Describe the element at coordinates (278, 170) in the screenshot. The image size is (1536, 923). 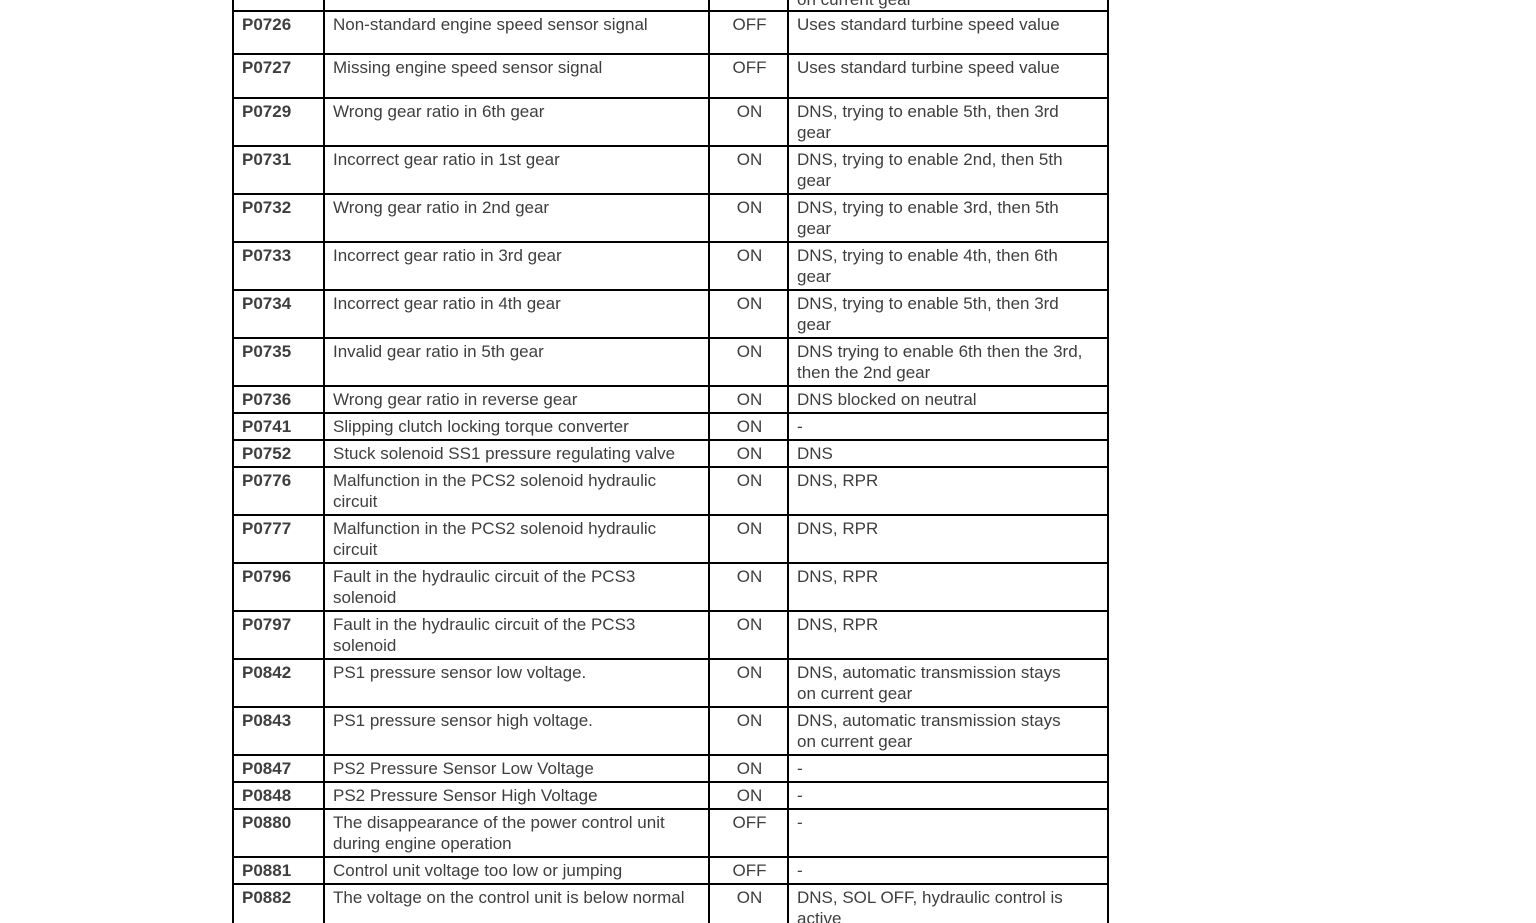
I see `dtc-code: P0731` at that location.